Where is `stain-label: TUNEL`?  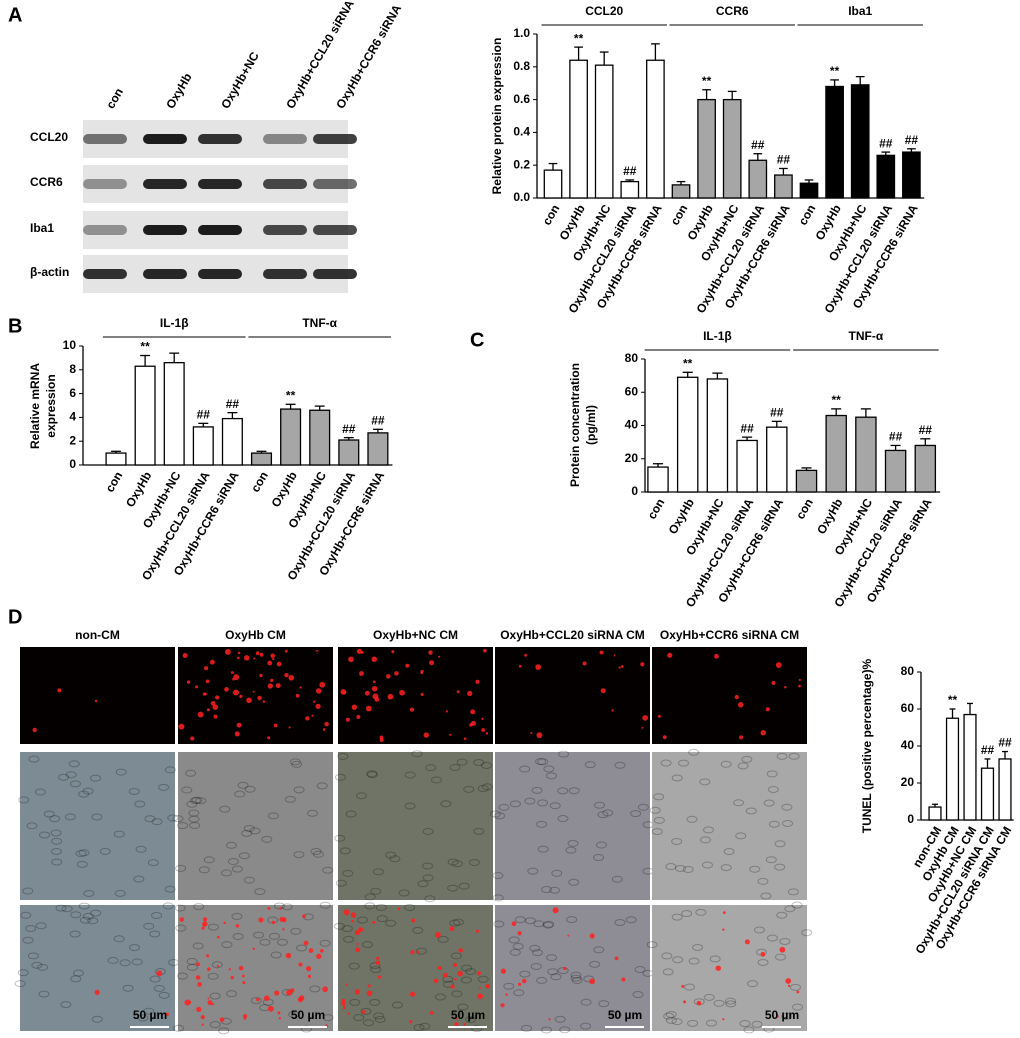 stain-label: TUNEL is located at coordinates (624, 656).